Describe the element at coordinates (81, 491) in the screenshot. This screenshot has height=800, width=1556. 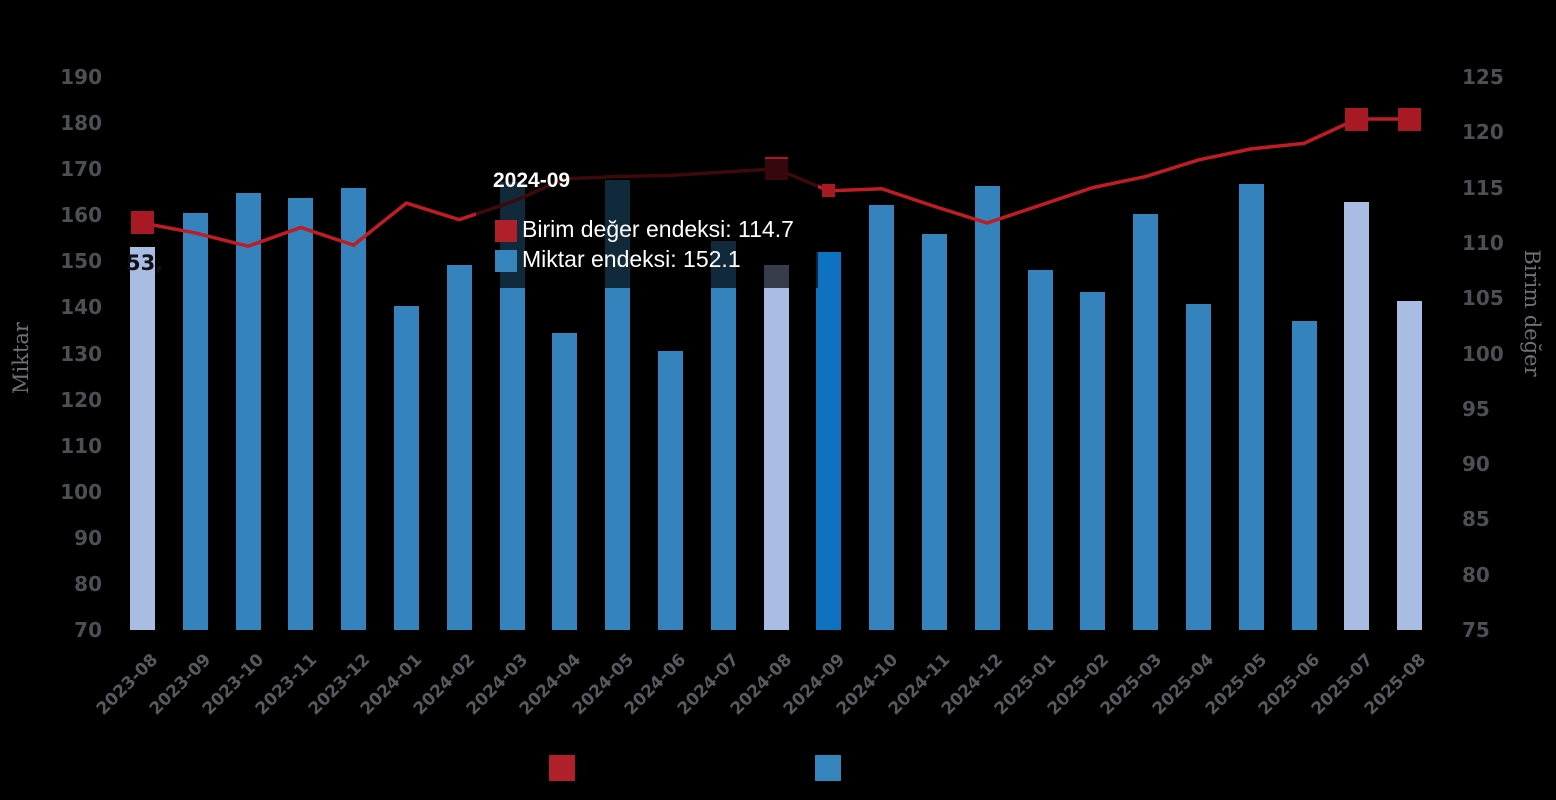
I see `y-left-tick-100: 100` at that location.